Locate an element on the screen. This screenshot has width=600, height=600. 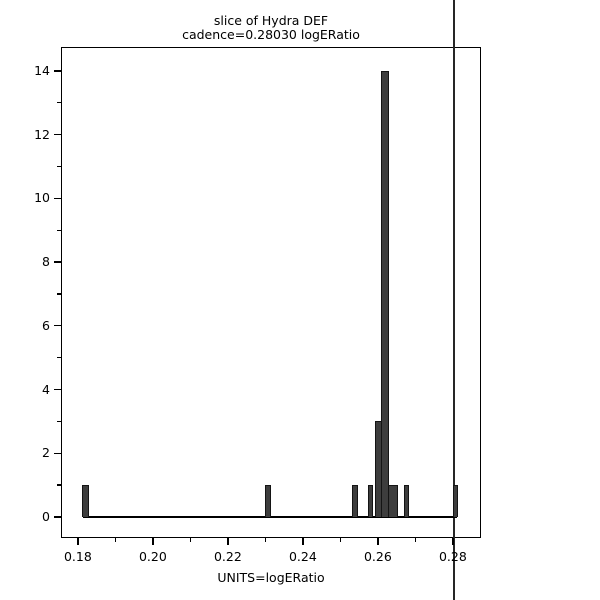
y-tick-label: 6 is located at coordinates (46, 325).